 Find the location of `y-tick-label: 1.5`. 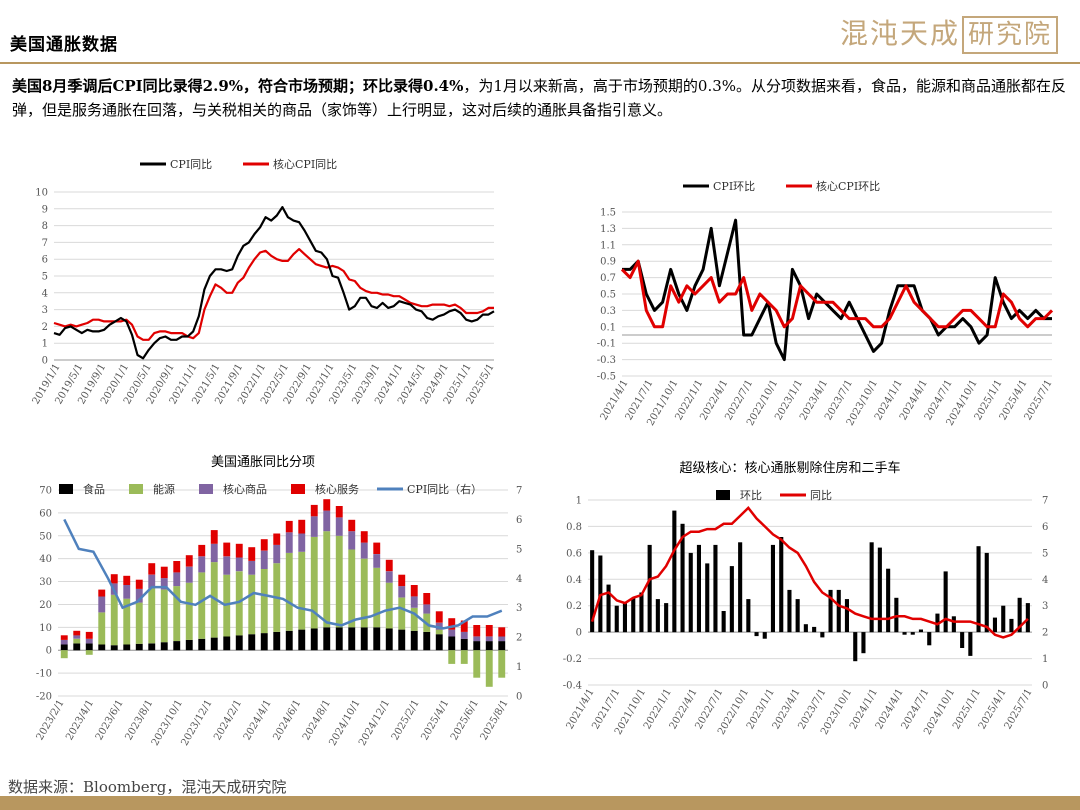

y-tick-label: 1.5 is located at coordinates (608, 213).